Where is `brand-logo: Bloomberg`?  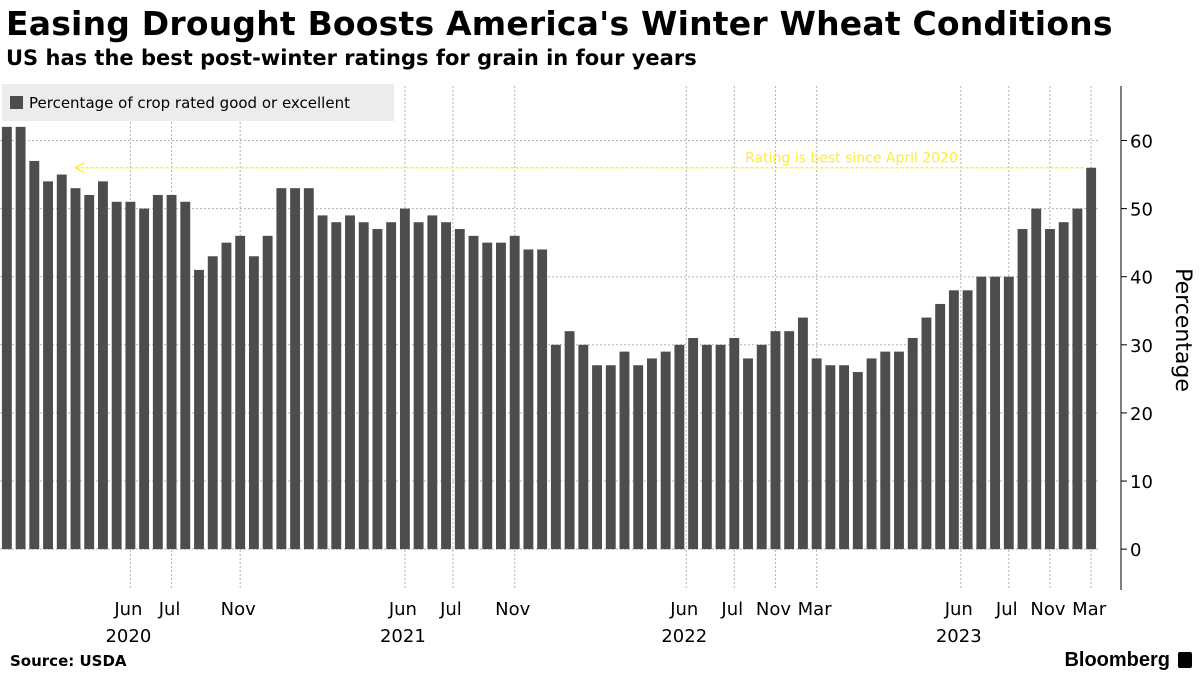
brand-logo: Bloomberg is located at coordinates (1117, 660).